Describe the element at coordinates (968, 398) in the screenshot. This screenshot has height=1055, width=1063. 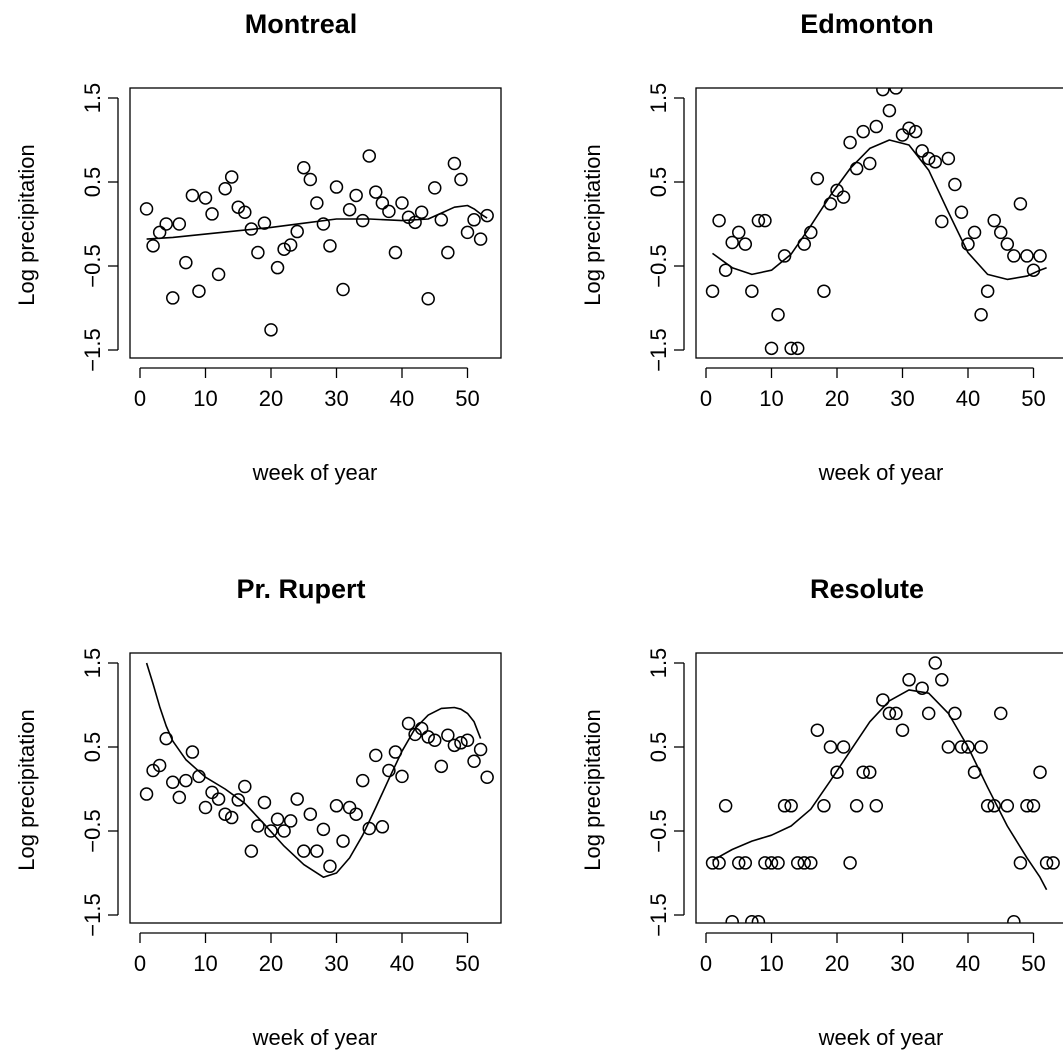
I see `x-tick-label: 40` at that location.